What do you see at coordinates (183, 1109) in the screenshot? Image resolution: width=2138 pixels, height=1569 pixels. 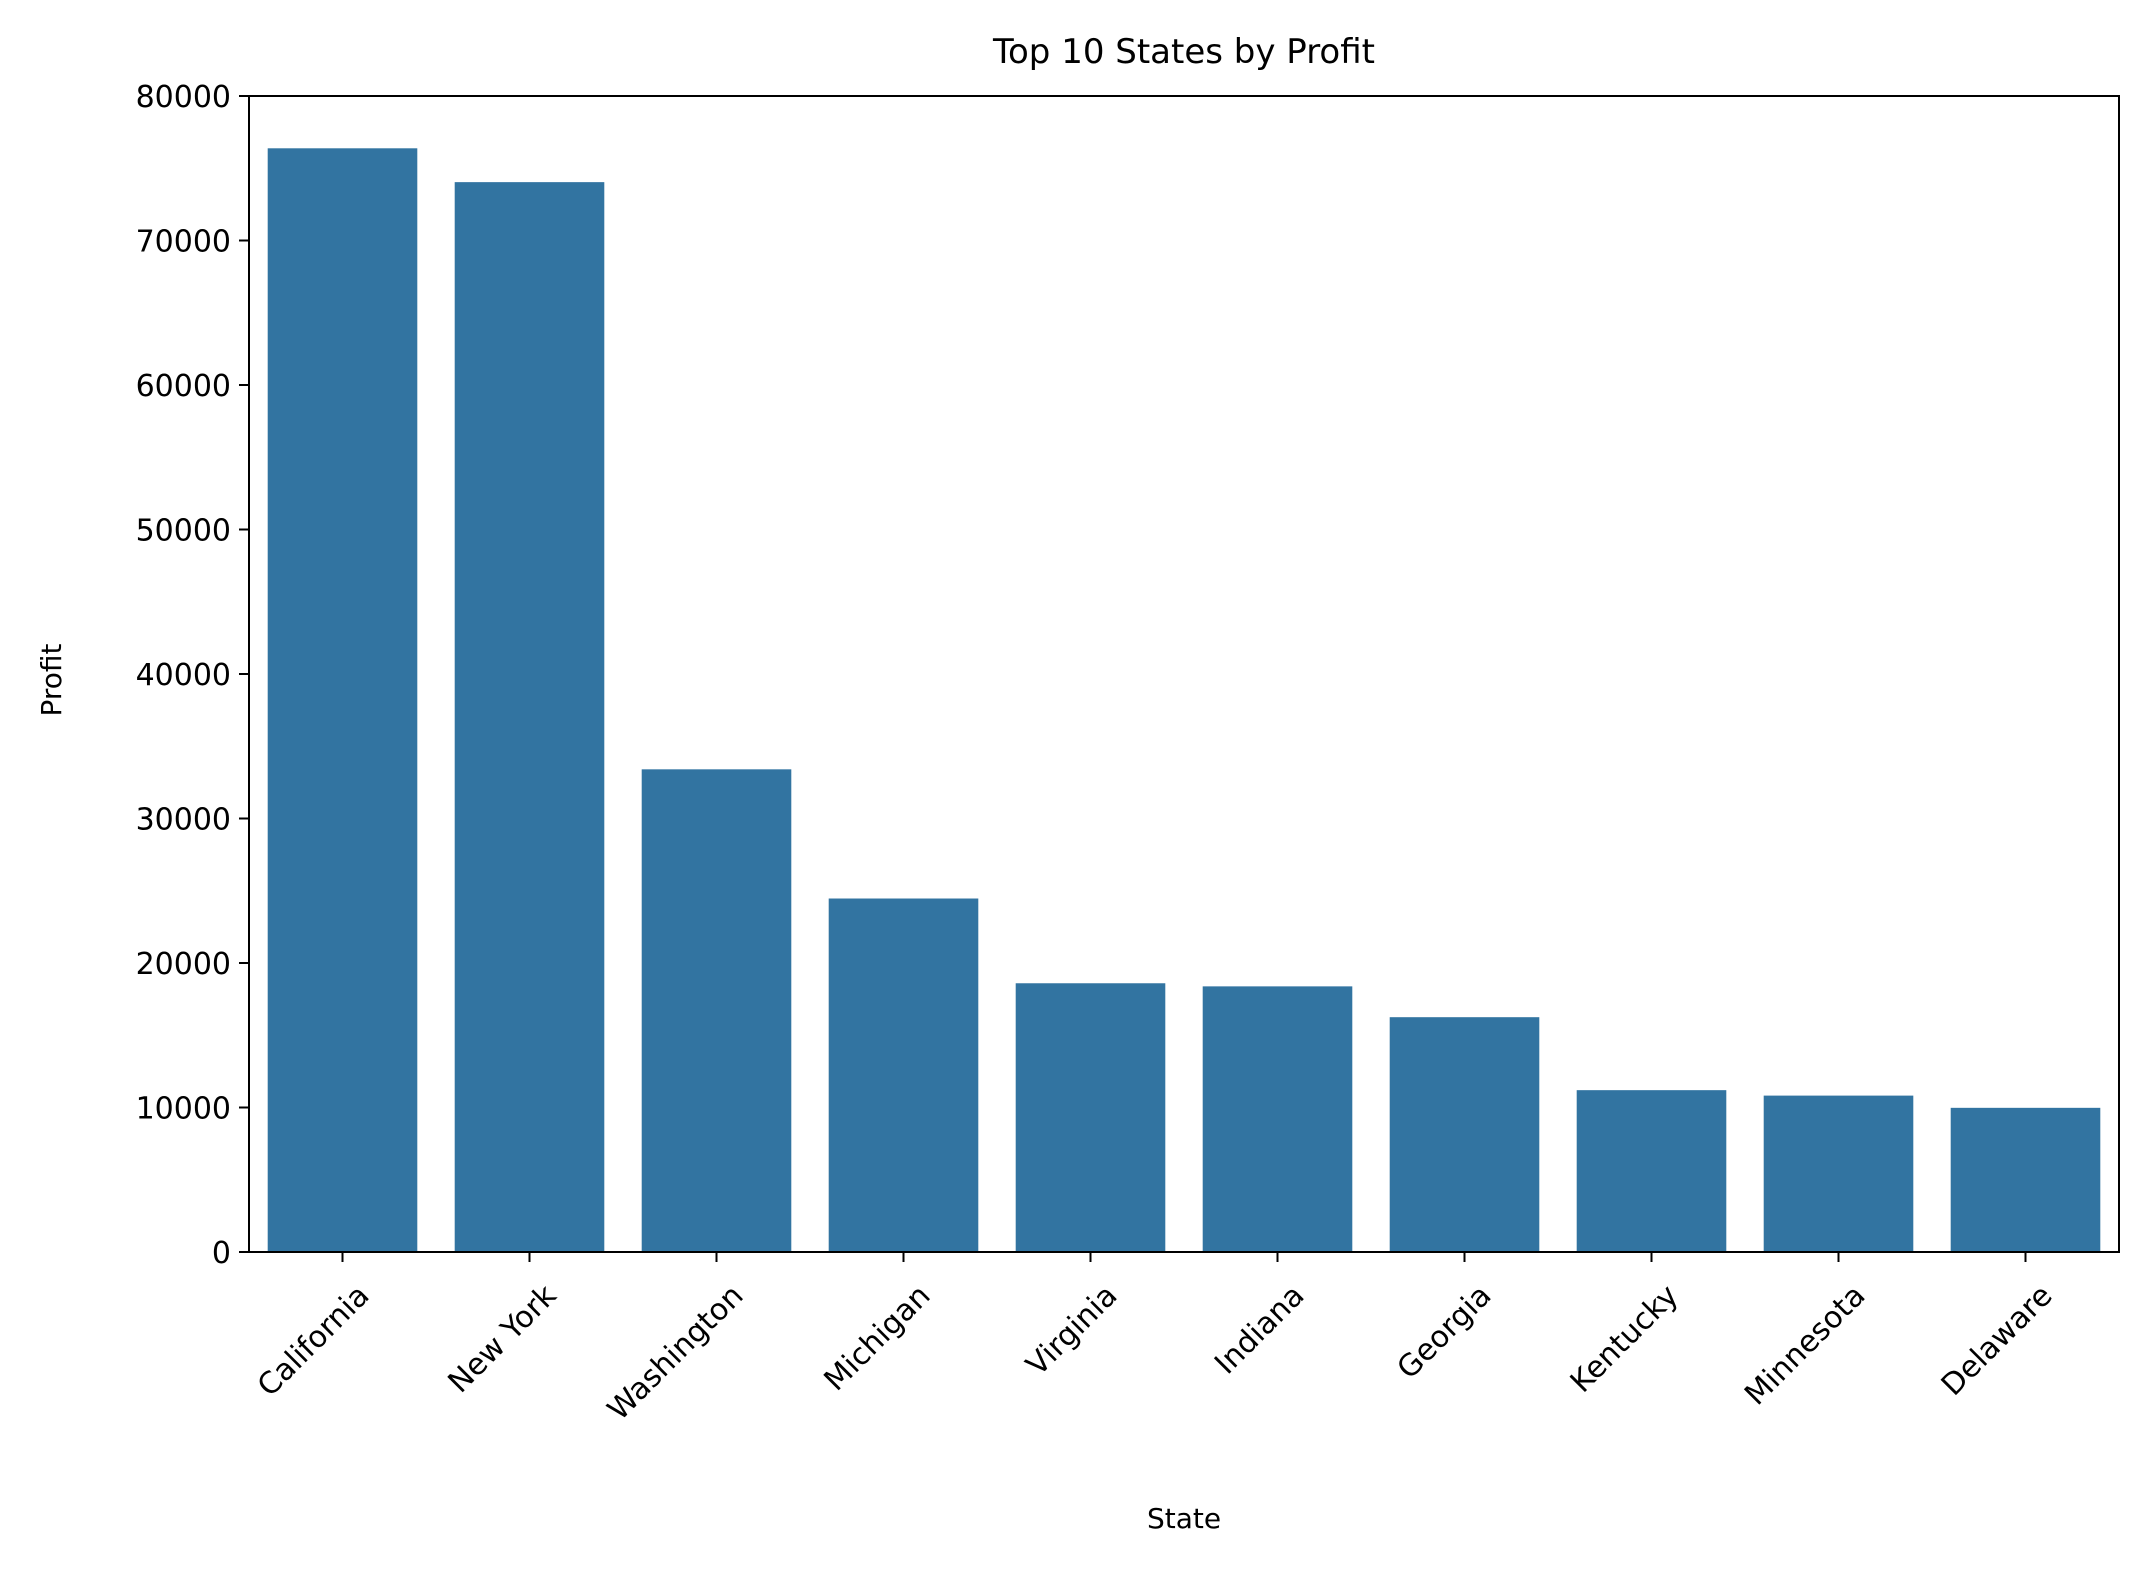 I see `y-tick-label: 10000` at bounding box center [183, 1109].